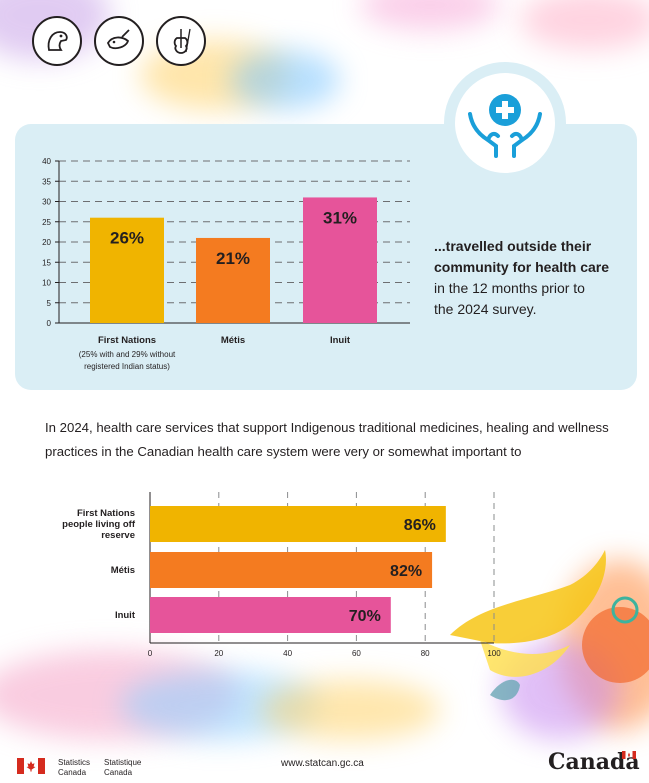  I want to click on canada-flag-icon, so click(31, 766).